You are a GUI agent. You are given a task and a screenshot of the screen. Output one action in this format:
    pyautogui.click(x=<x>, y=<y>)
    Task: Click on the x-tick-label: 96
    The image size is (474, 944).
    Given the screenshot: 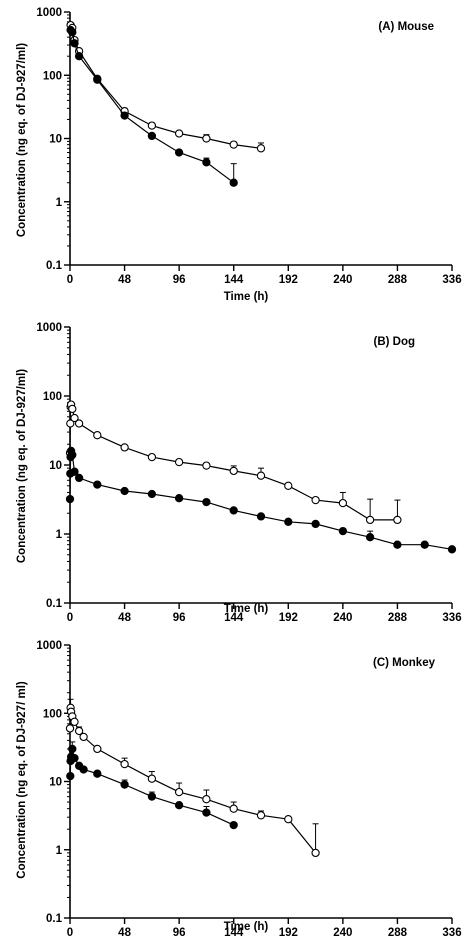 What is the action you would take?
    pyautogui.click(x=179, y=618)
    